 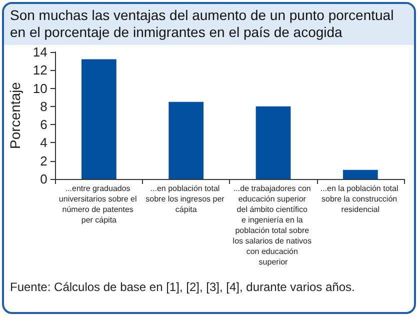 I want to click on chart-title: Son muchas las ventajas del aumento de un punto porcentual en el porcentaje de inmigrantes en el país de acogida, so click(x=209, y=24).